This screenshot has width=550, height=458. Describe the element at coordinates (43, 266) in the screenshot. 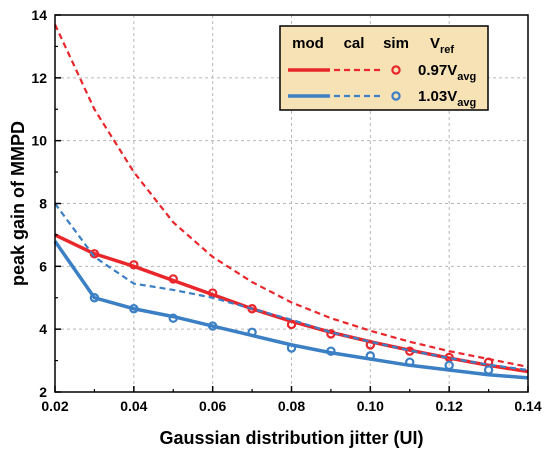

I see `y-tick-label: 6` at that location.